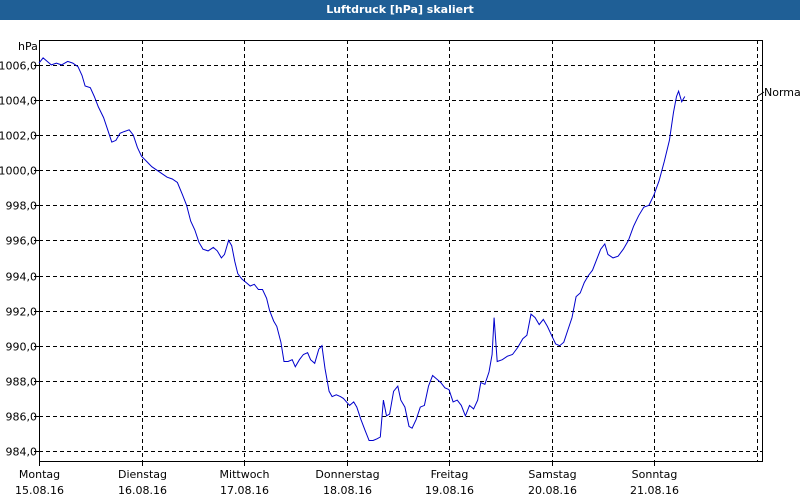  What do you see at coordinates (39, 474) in the screenshot?
I see `x-tick-day-label: Montag` at bounding box center [39, 474].